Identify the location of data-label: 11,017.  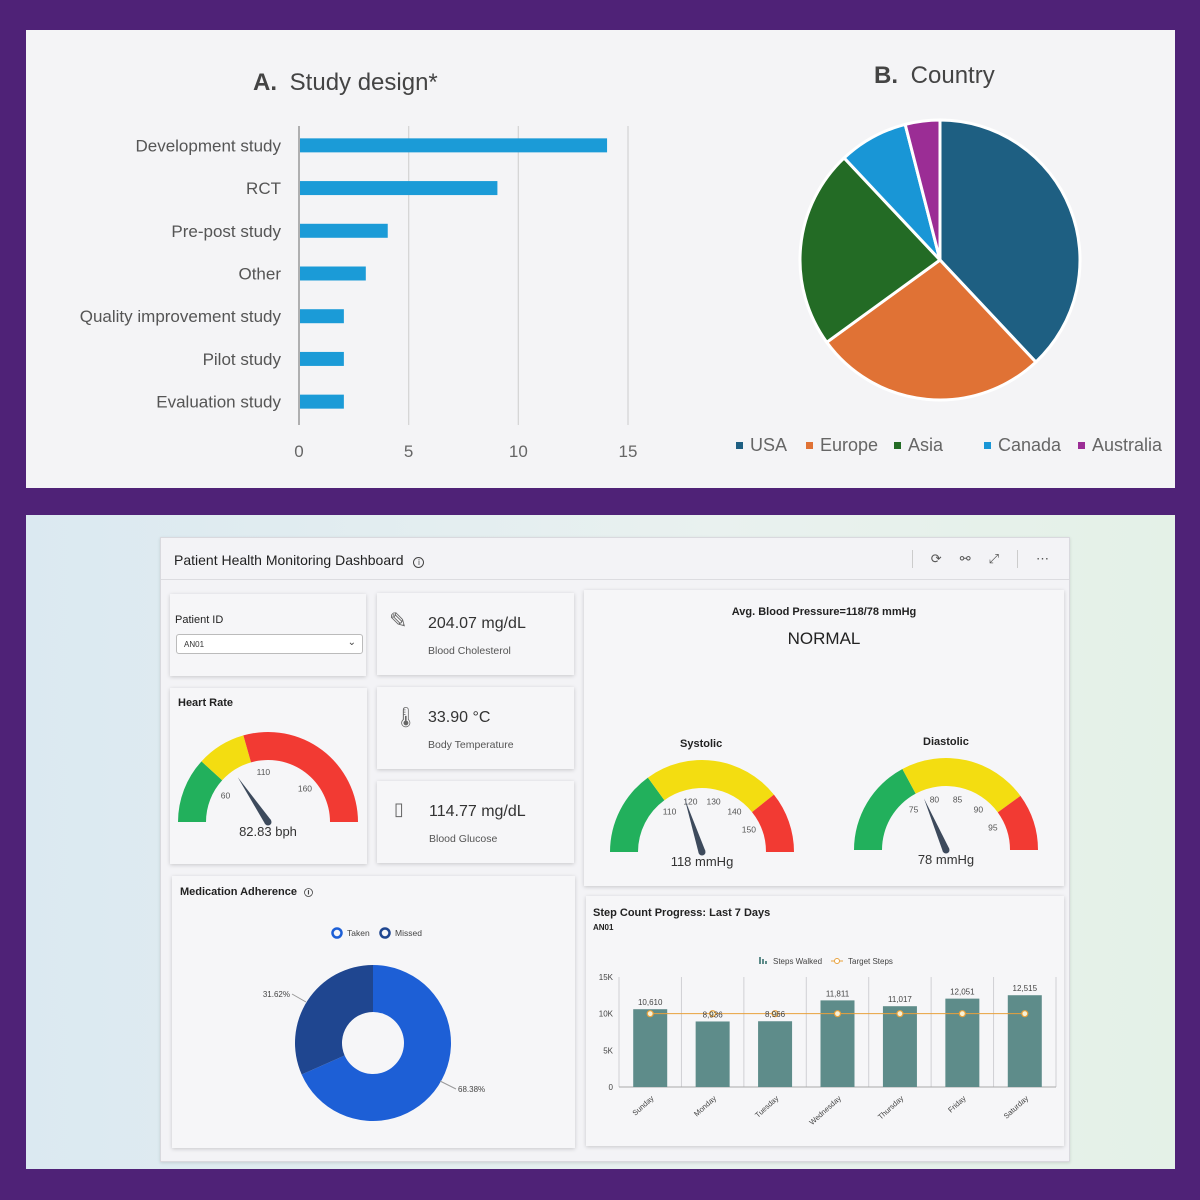
(900, 999).